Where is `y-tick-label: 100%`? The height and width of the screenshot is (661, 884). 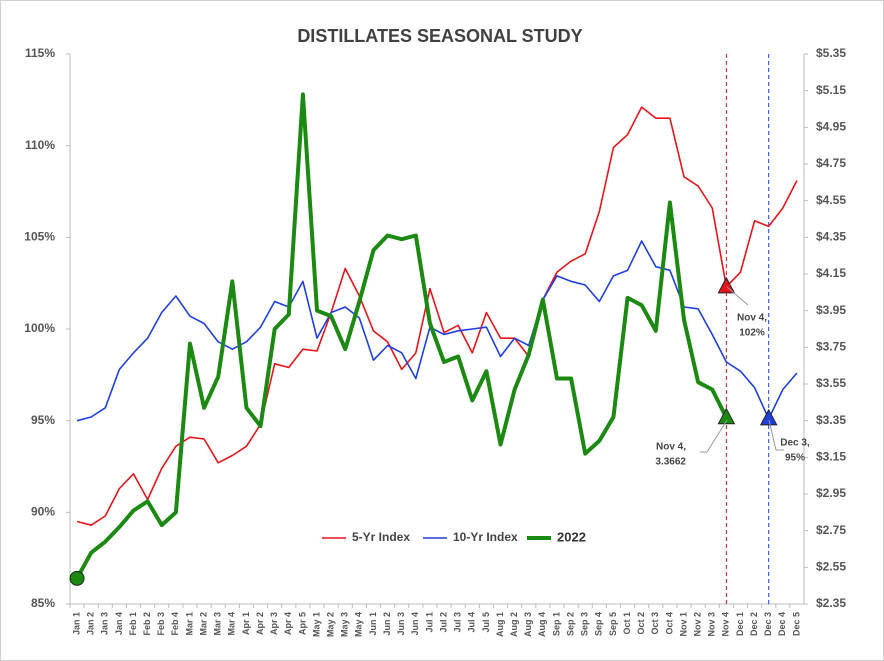
y-tick-label: 100% is located at coordinates (39, 328).